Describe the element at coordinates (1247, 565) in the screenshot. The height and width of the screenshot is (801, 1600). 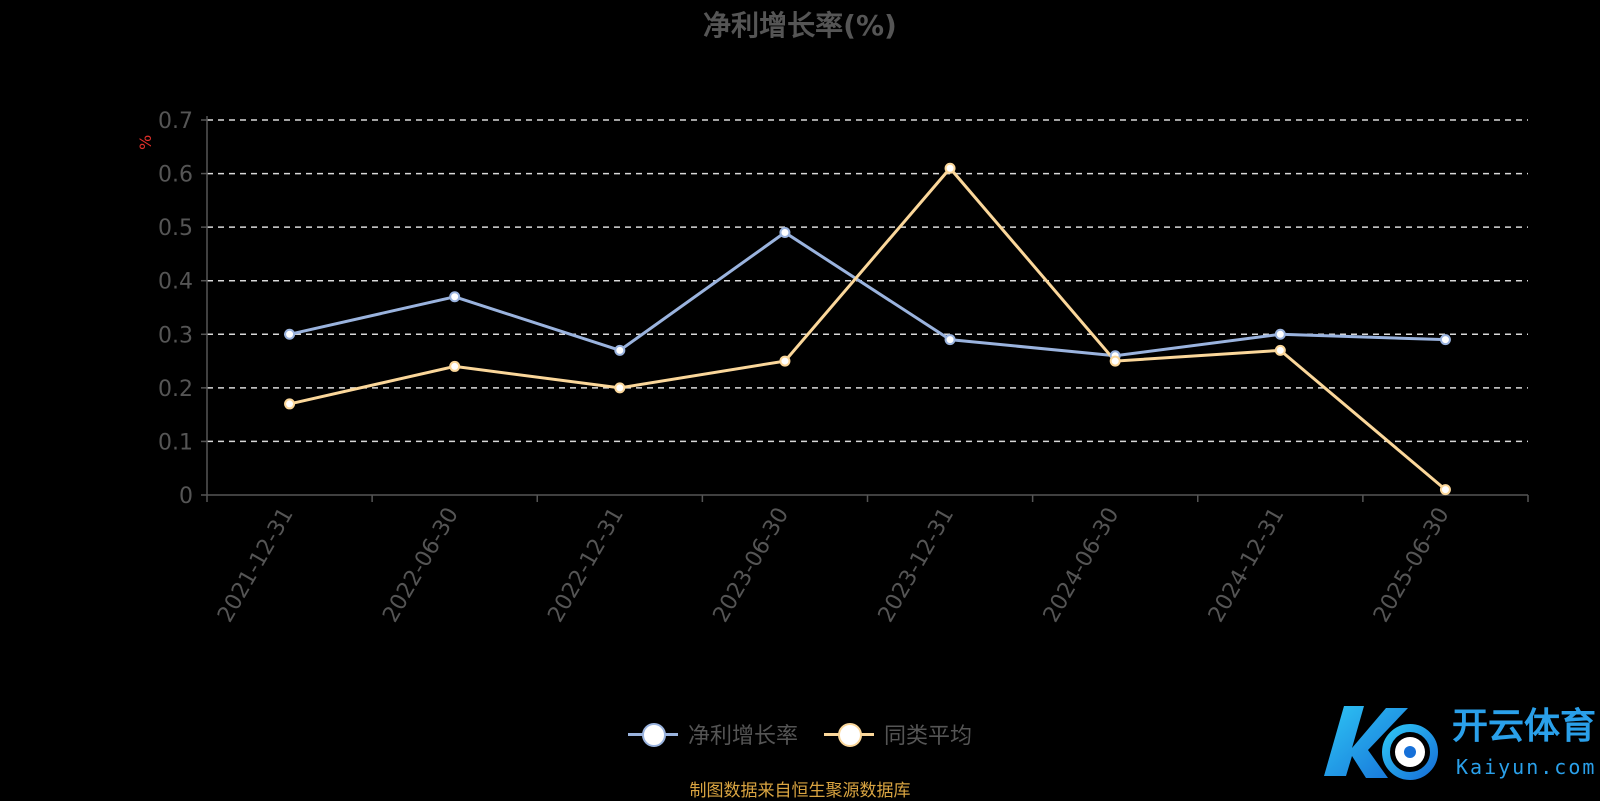
I see `x-tick-label: 2024-12-31` at that location.